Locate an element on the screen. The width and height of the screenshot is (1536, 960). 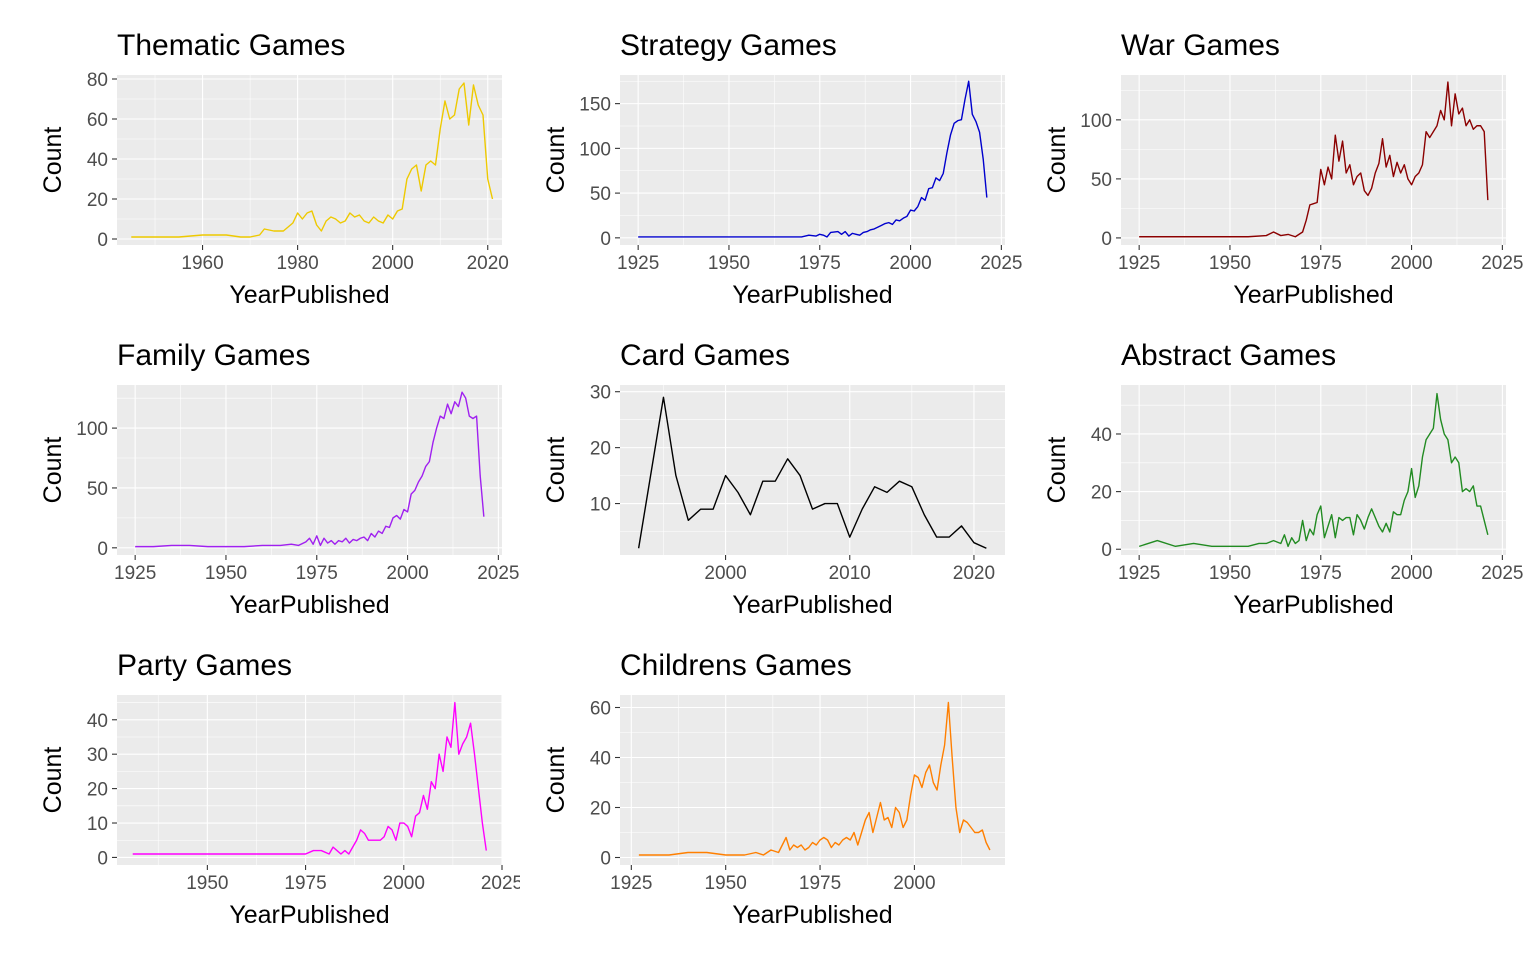
panel-0: 1960 1980 2000 2020 0 20 40 60 80 is located at coordinates (298, 172).